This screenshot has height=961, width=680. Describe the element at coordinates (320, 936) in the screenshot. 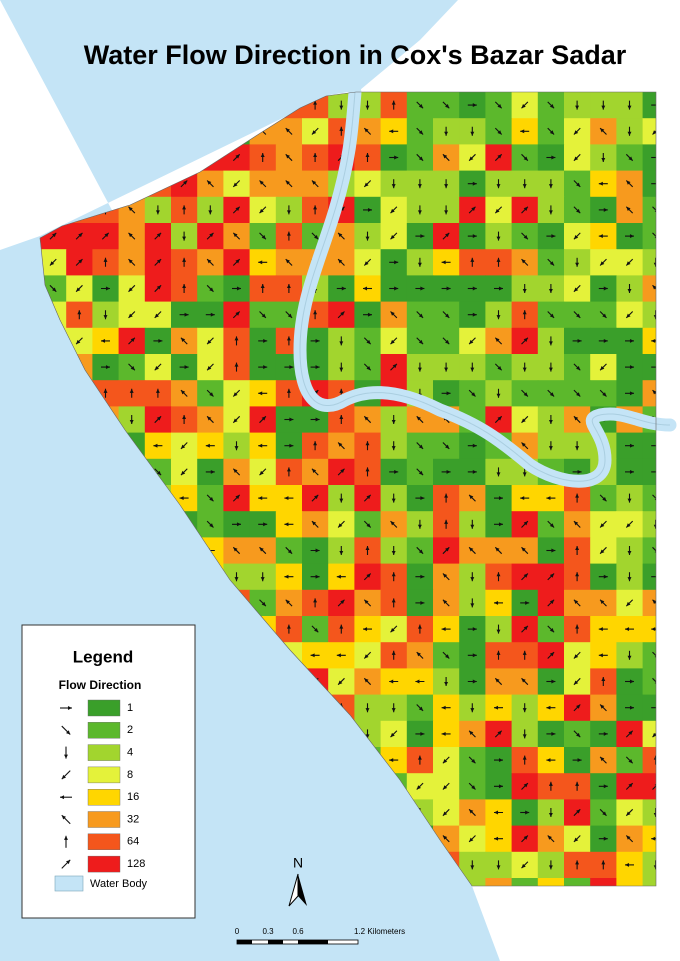

I see `scale-bar: 0 0.3 0.6 1.2 Kilometers` at that location.